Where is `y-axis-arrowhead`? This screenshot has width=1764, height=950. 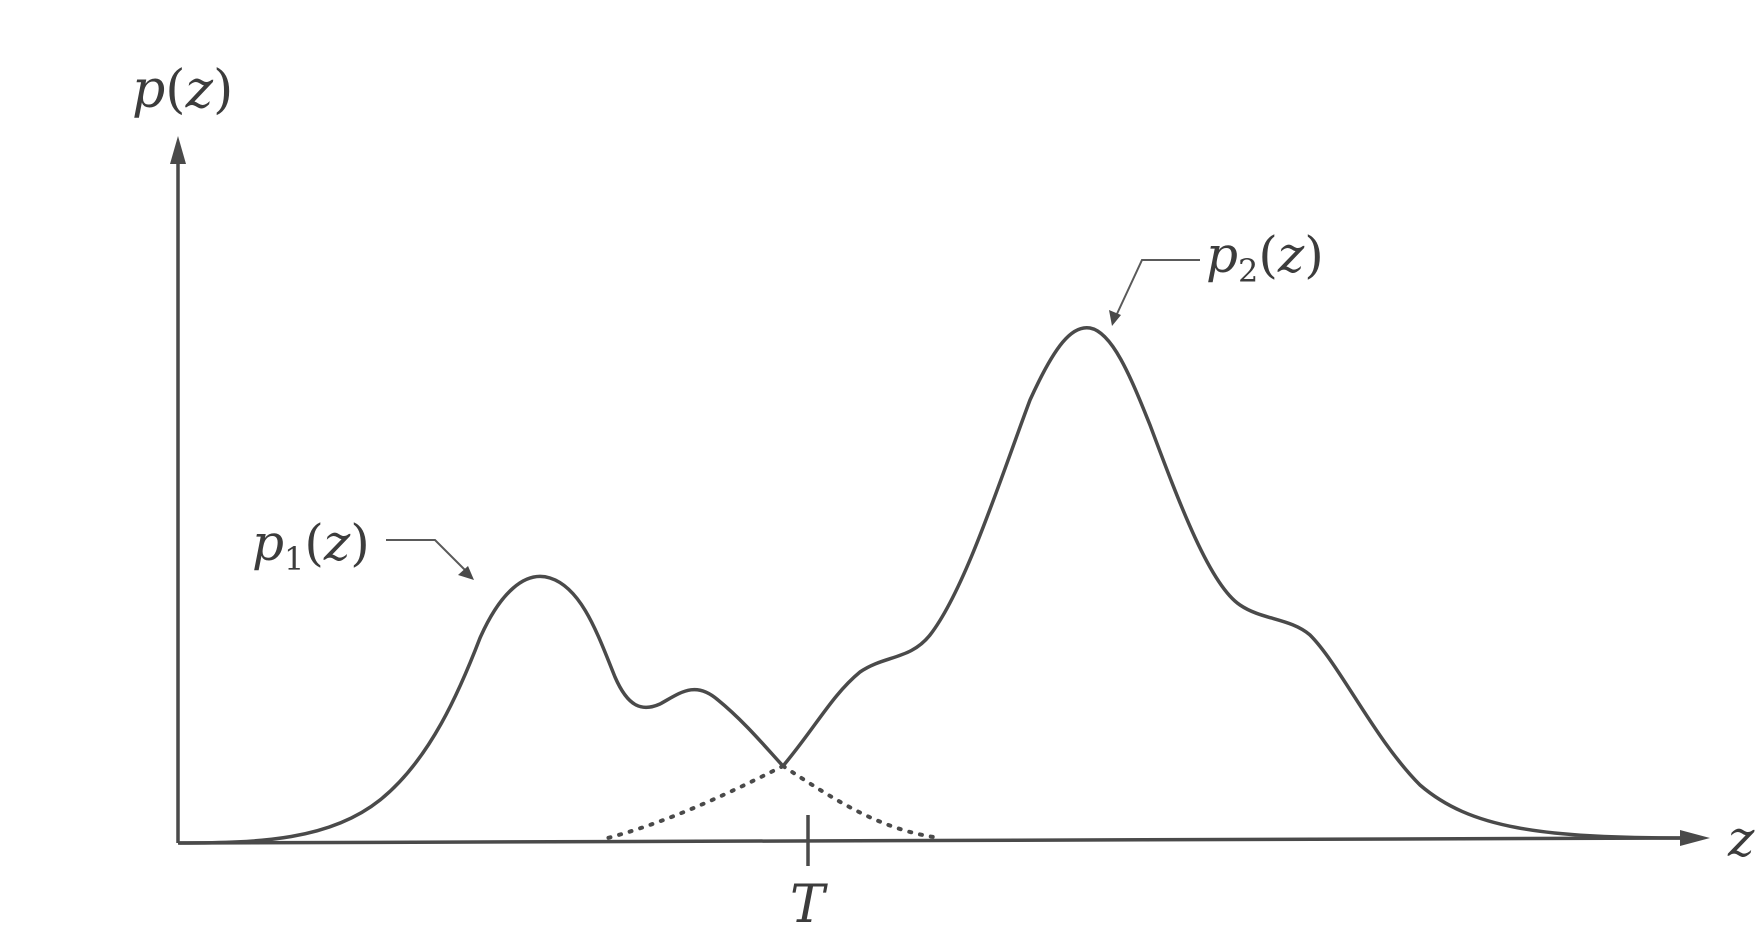
y-axis-arrowhead is located at coordinates (178, 150).